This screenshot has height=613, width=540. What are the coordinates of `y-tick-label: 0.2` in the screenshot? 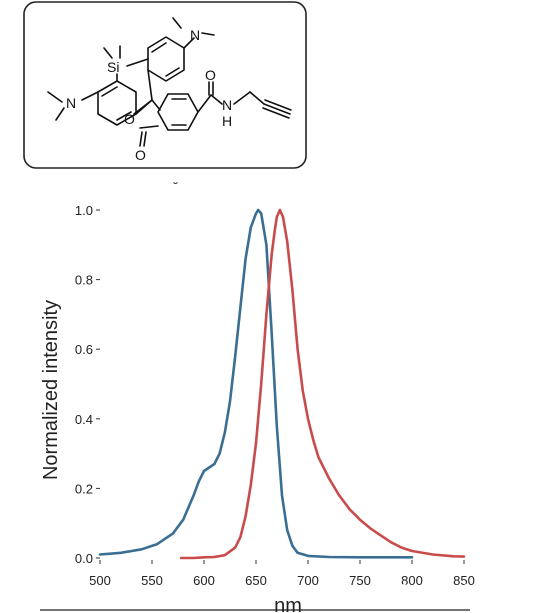 It's located at (84, 488).